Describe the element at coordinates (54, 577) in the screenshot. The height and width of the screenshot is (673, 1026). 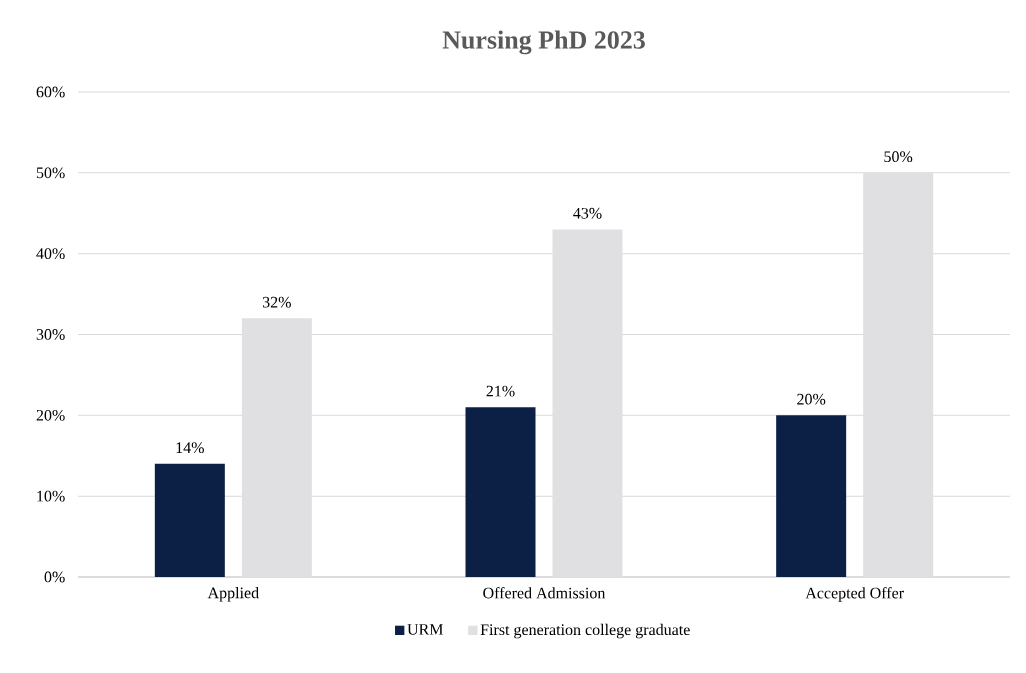
I see `y-tick-label: 0%` at that location.